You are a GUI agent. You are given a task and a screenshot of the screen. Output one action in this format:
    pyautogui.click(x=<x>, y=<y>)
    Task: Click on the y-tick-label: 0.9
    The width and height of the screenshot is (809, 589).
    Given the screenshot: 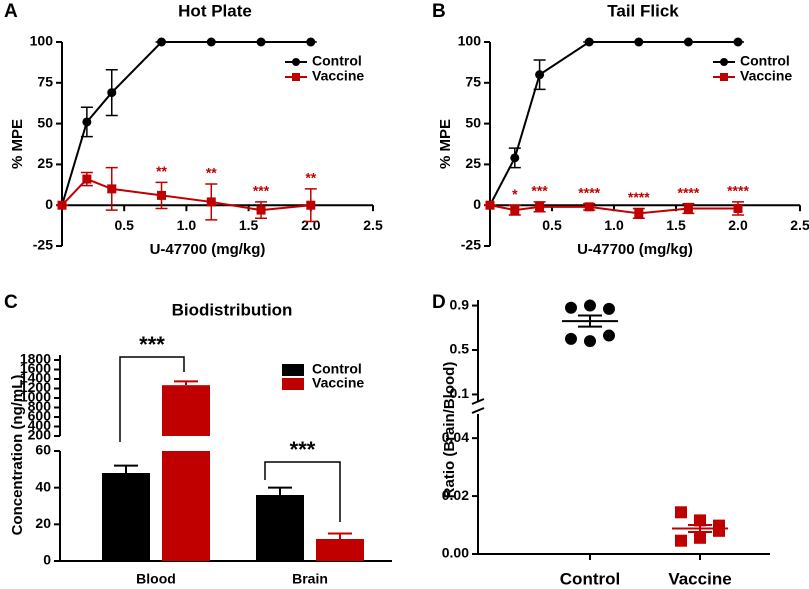 What is the action you would take?
    pyautogui.click(x=460, y=304)
    